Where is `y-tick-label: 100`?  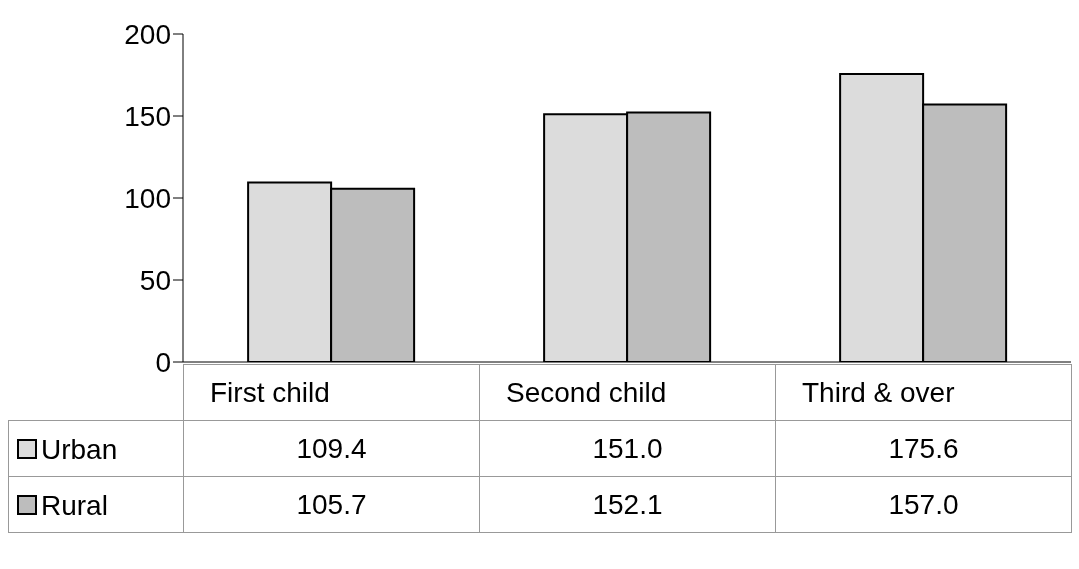
y-tick-label: 100 is located at coordinates (147, 198).